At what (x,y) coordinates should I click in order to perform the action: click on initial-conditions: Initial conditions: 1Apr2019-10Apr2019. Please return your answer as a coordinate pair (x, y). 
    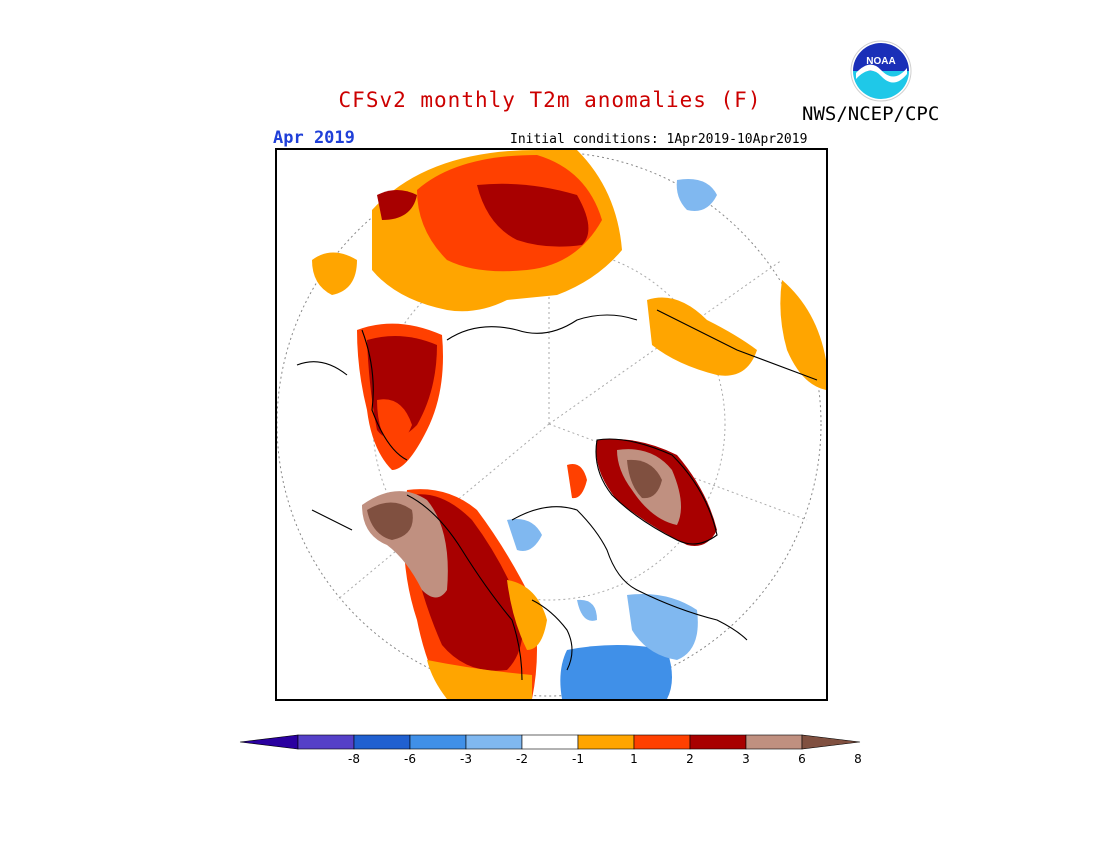
    Looking at the image, I should click on (659, 139).